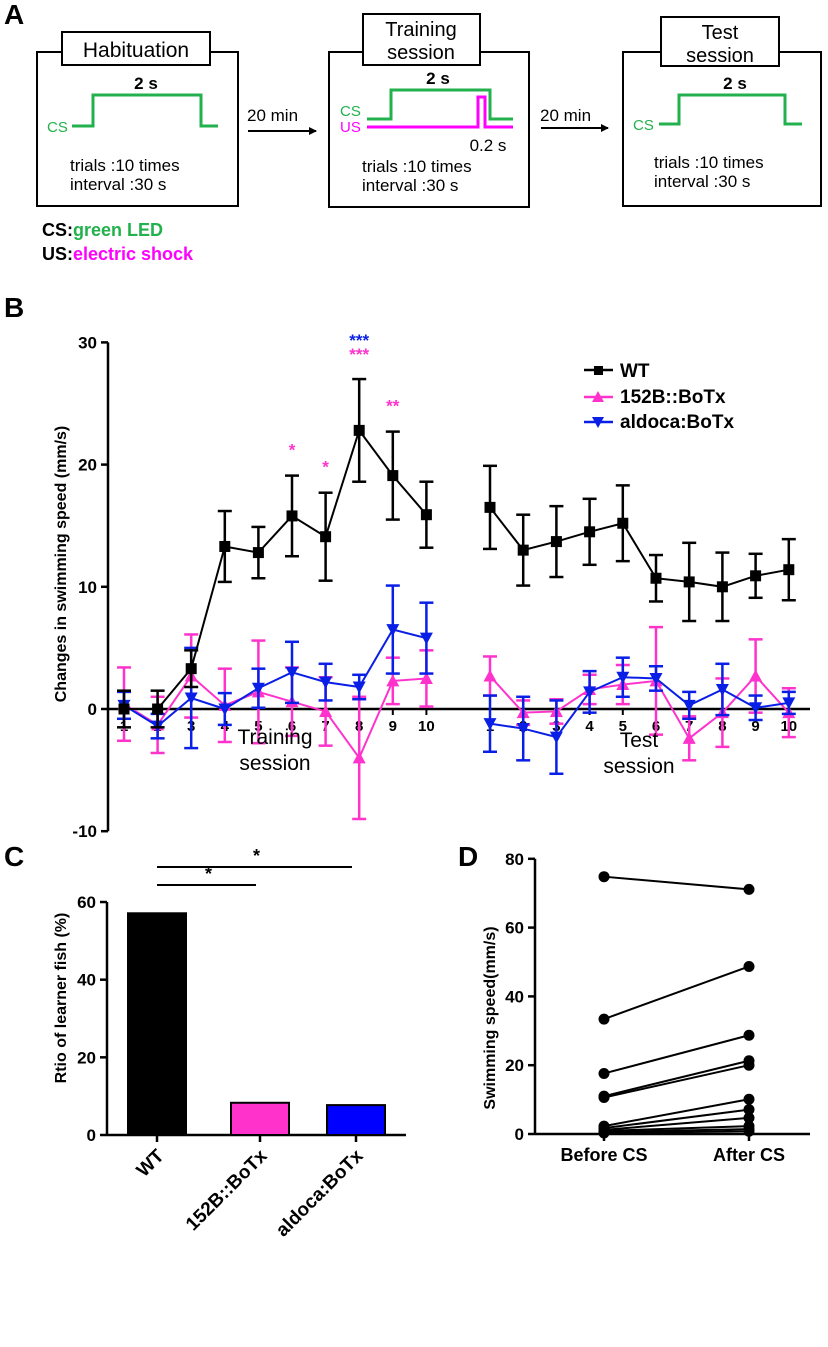 The image size is (828, 1347). I want to click on training-session-label-2: session, so click(274, 763).